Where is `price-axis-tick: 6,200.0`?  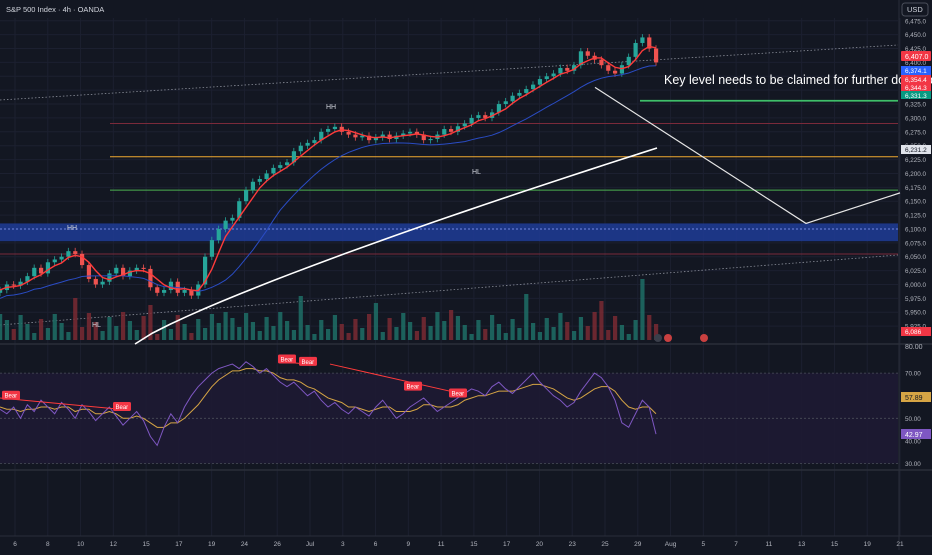 price-axis-tick: 6,200.0 is located at coordinates (916, 174).